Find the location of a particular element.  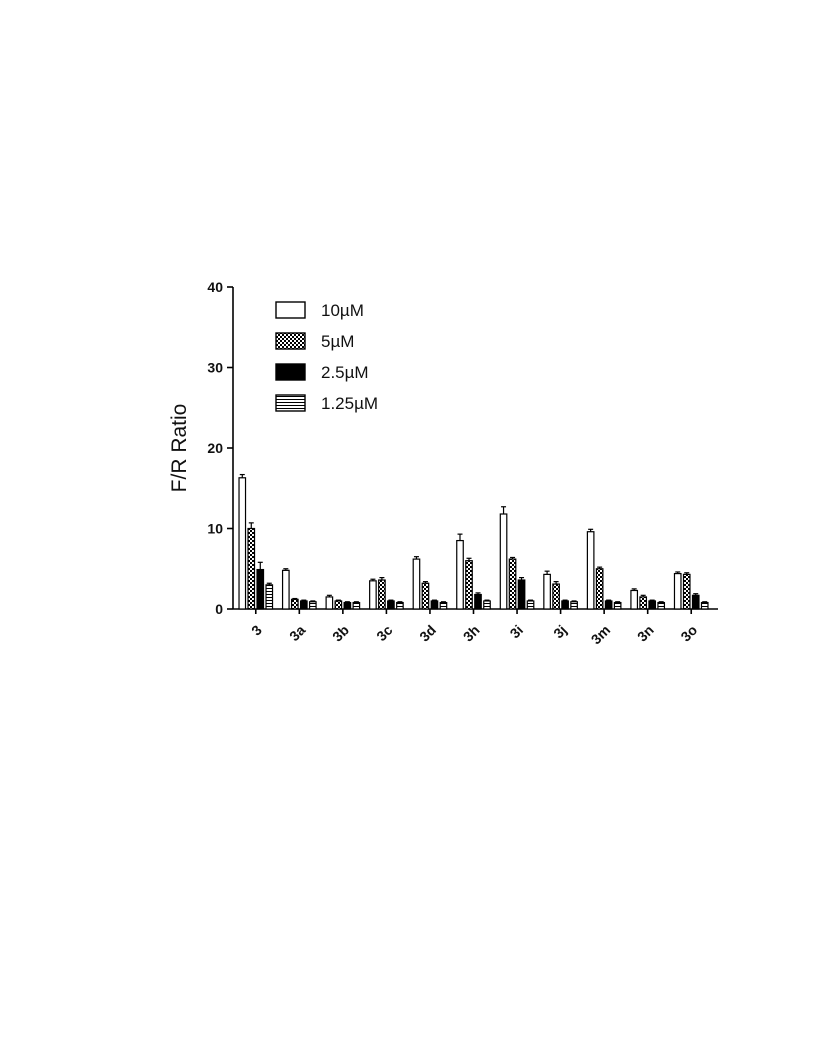

bars is located at coordinates (473, 541).